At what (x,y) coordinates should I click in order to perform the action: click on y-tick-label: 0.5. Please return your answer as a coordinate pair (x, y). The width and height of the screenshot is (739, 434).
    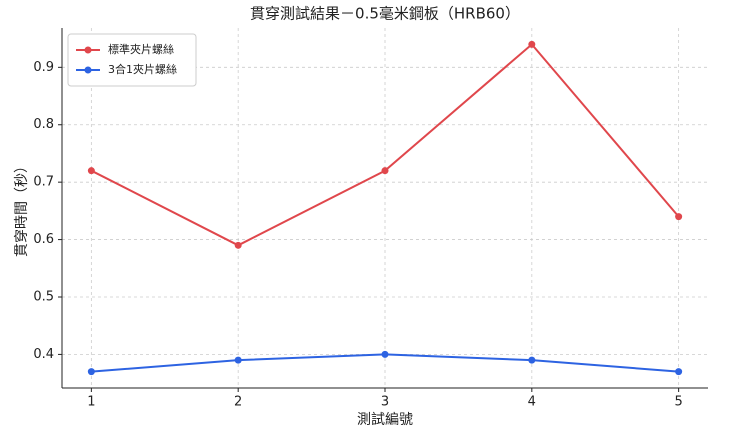
    Looking at the image, I should click on (43, 296).